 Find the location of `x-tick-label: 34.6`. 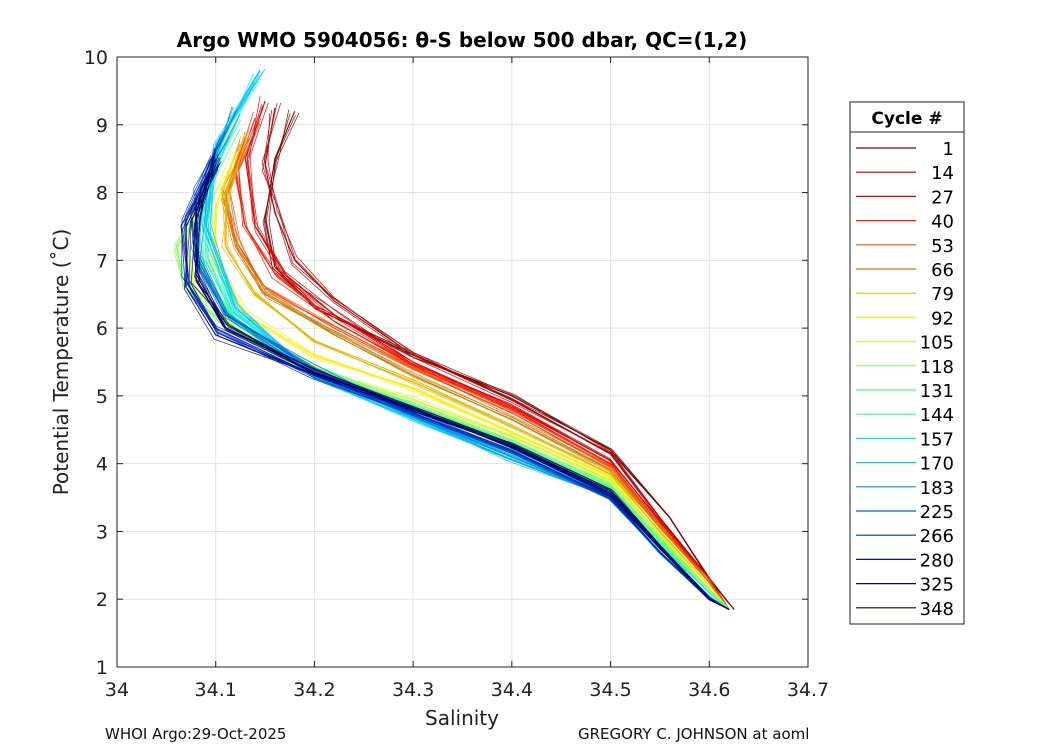

x-tick-label: 34.6 is located at coordinates (709, 690).